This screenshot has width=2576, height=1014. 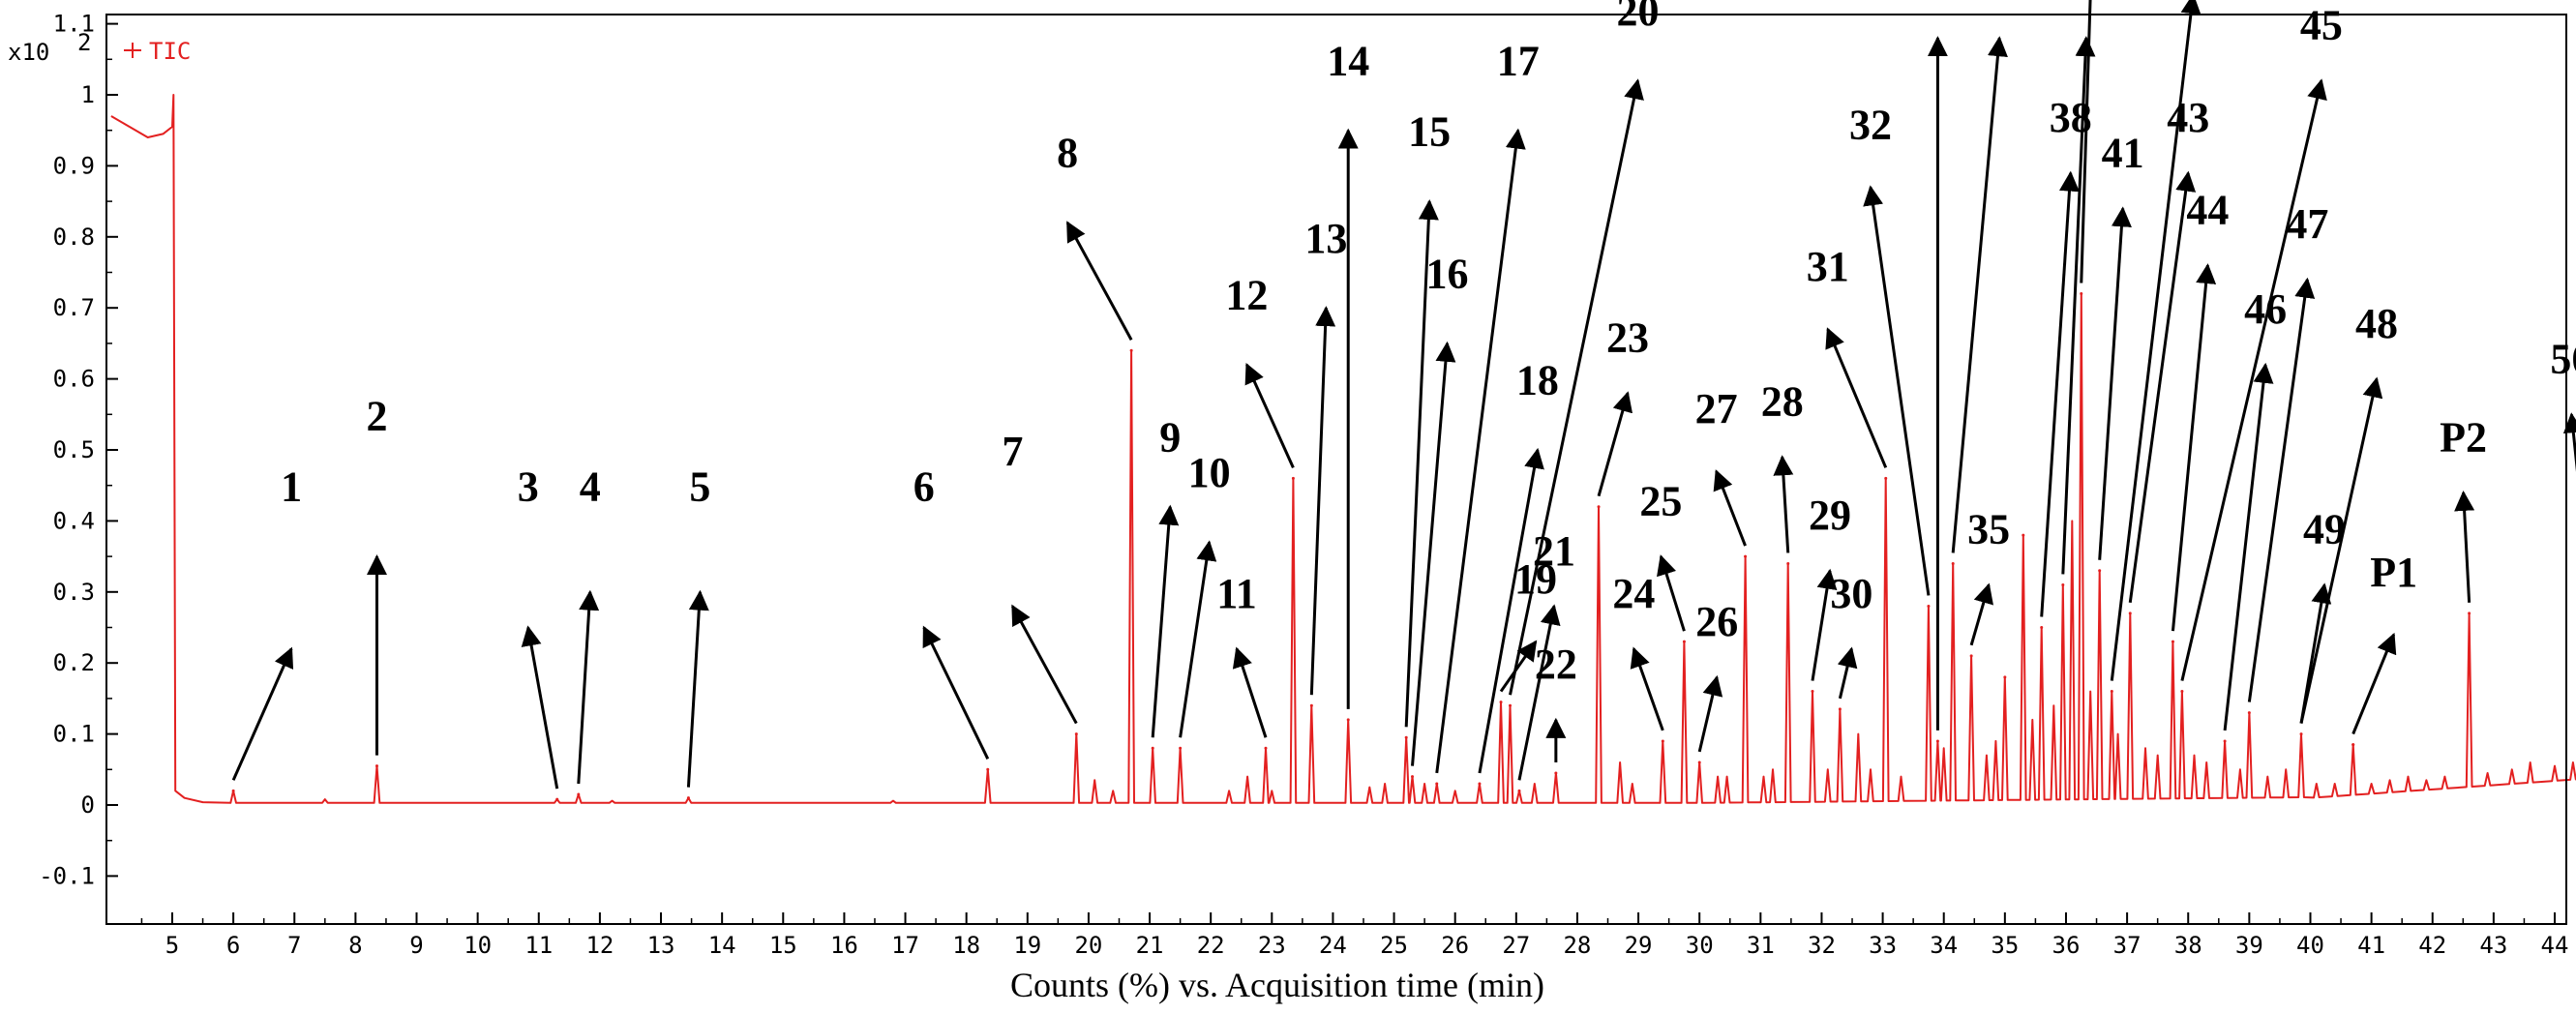 I want to click on annotation-6-label: 6, so click(x=924, y=487).